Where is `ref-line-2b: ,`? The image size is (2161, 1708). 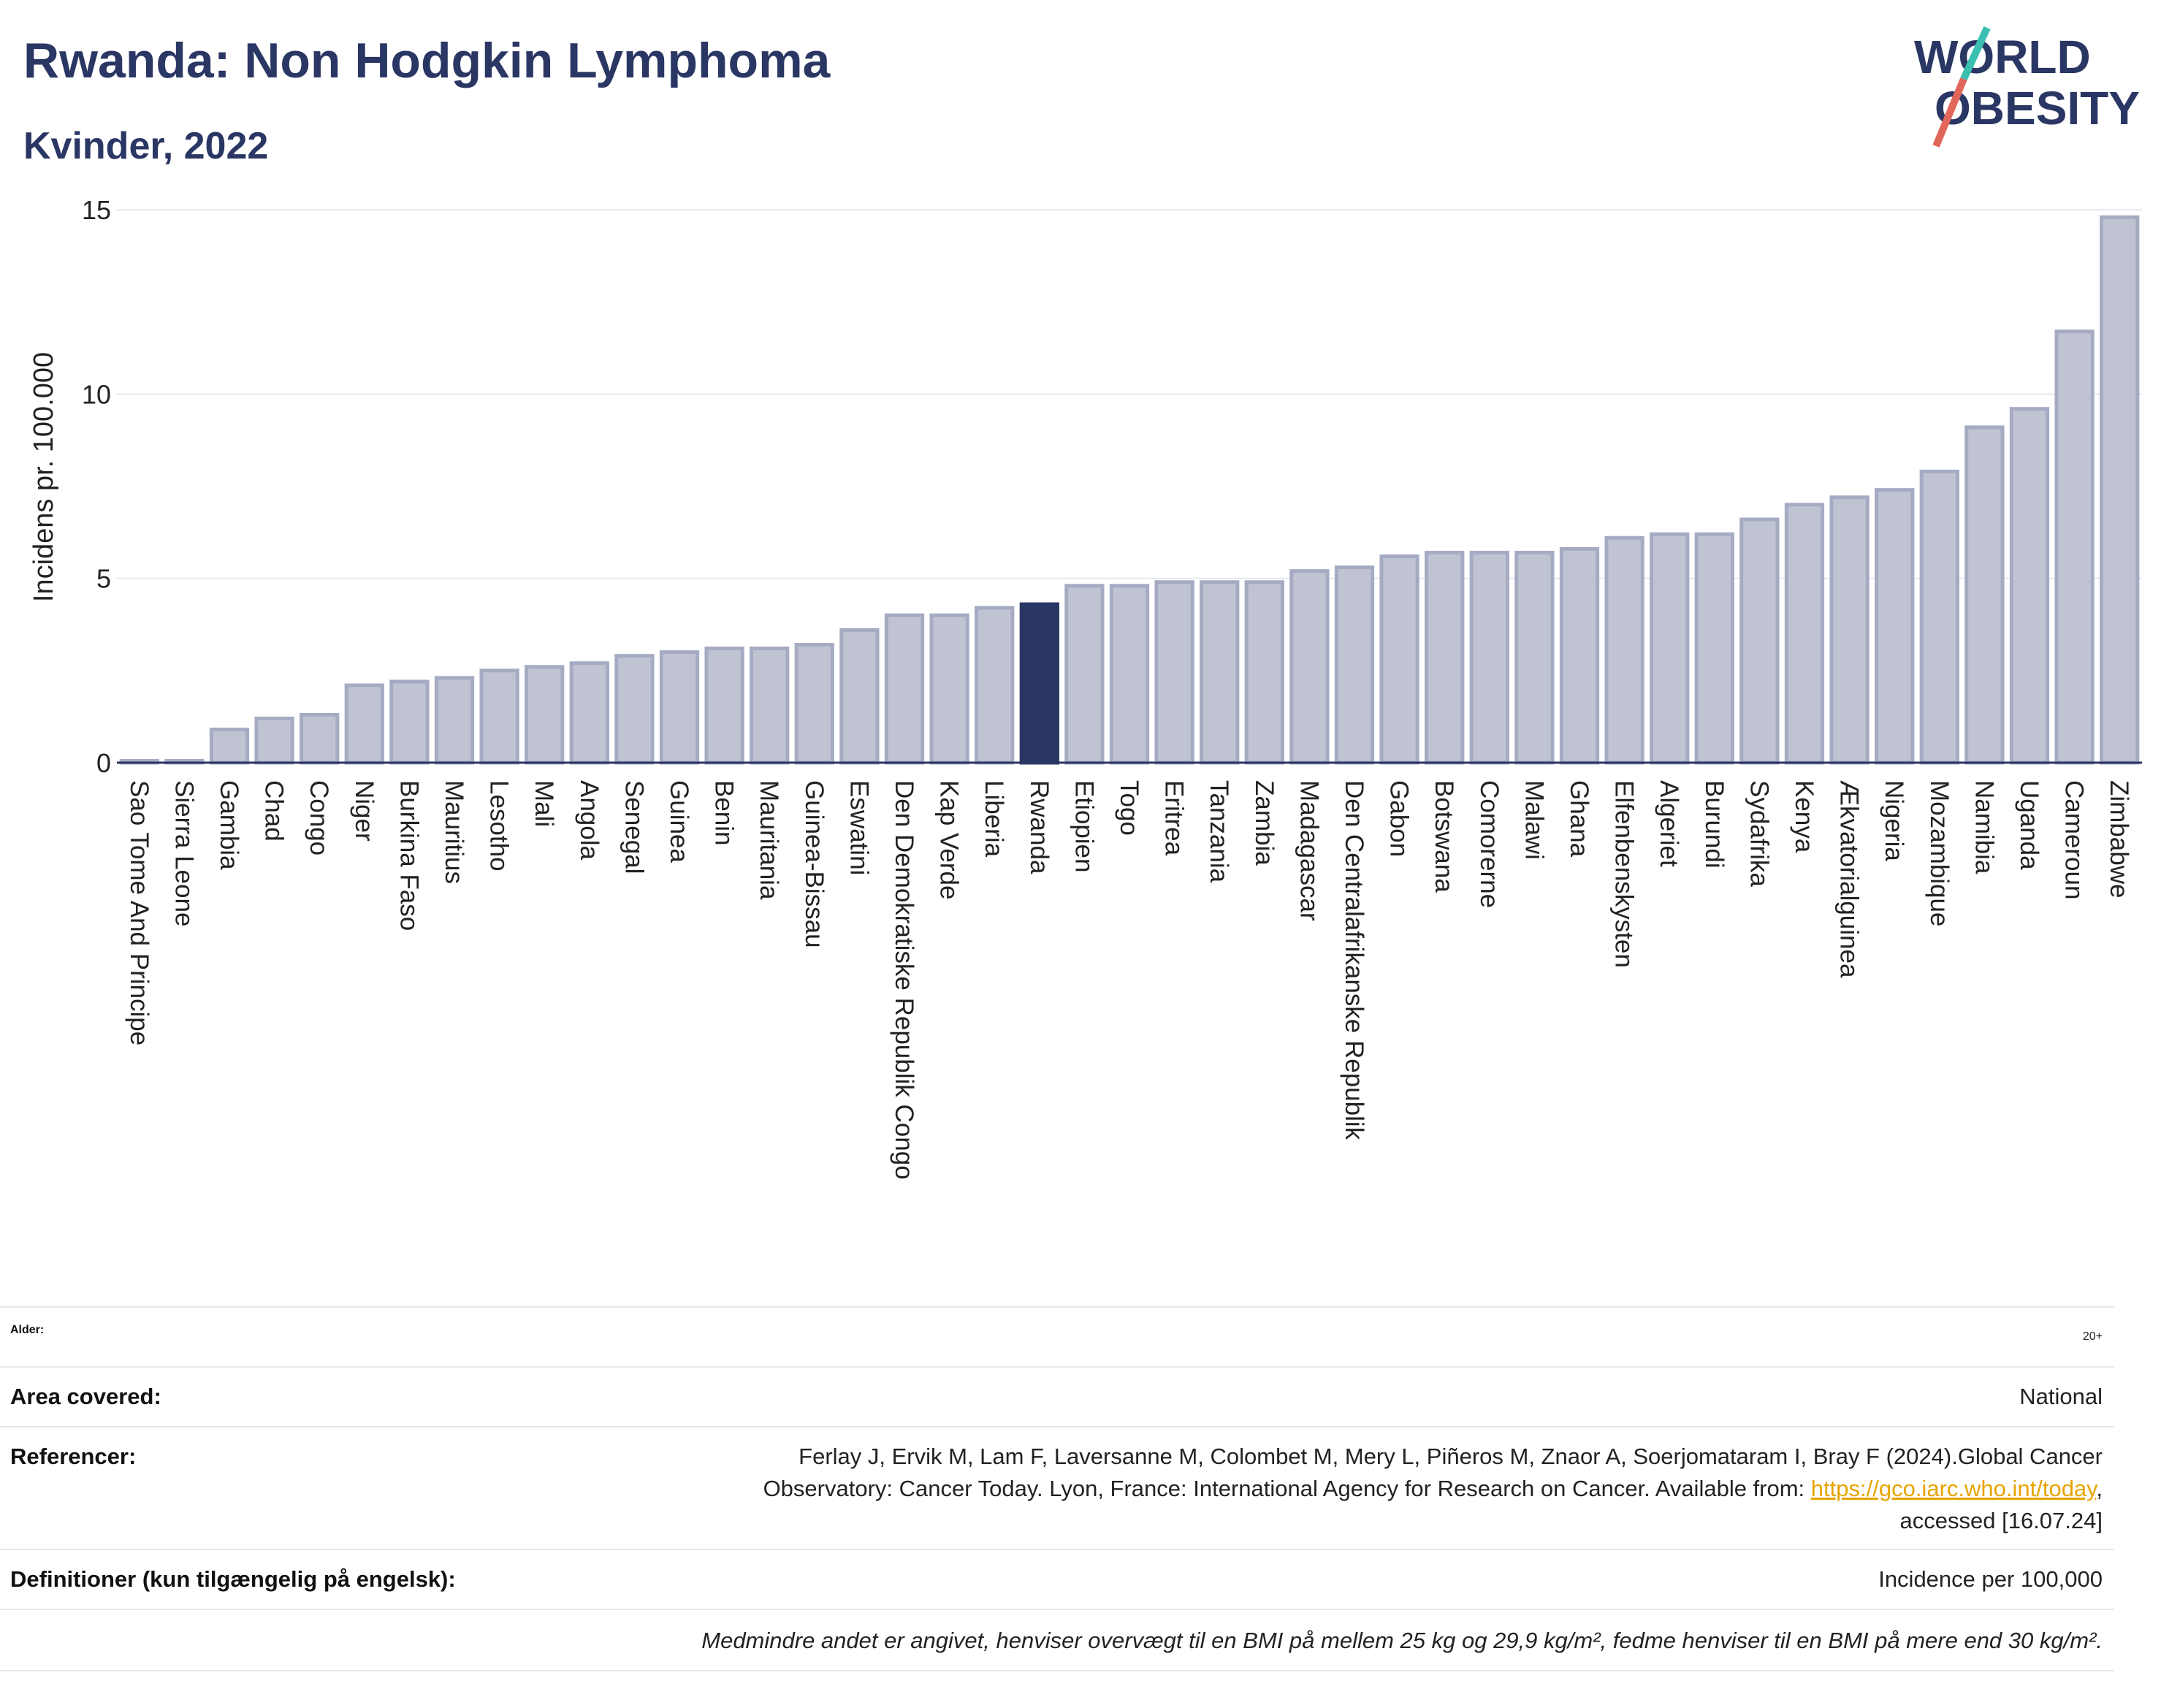 ref-line-2b: , is located at coordinates (2099, 1488).